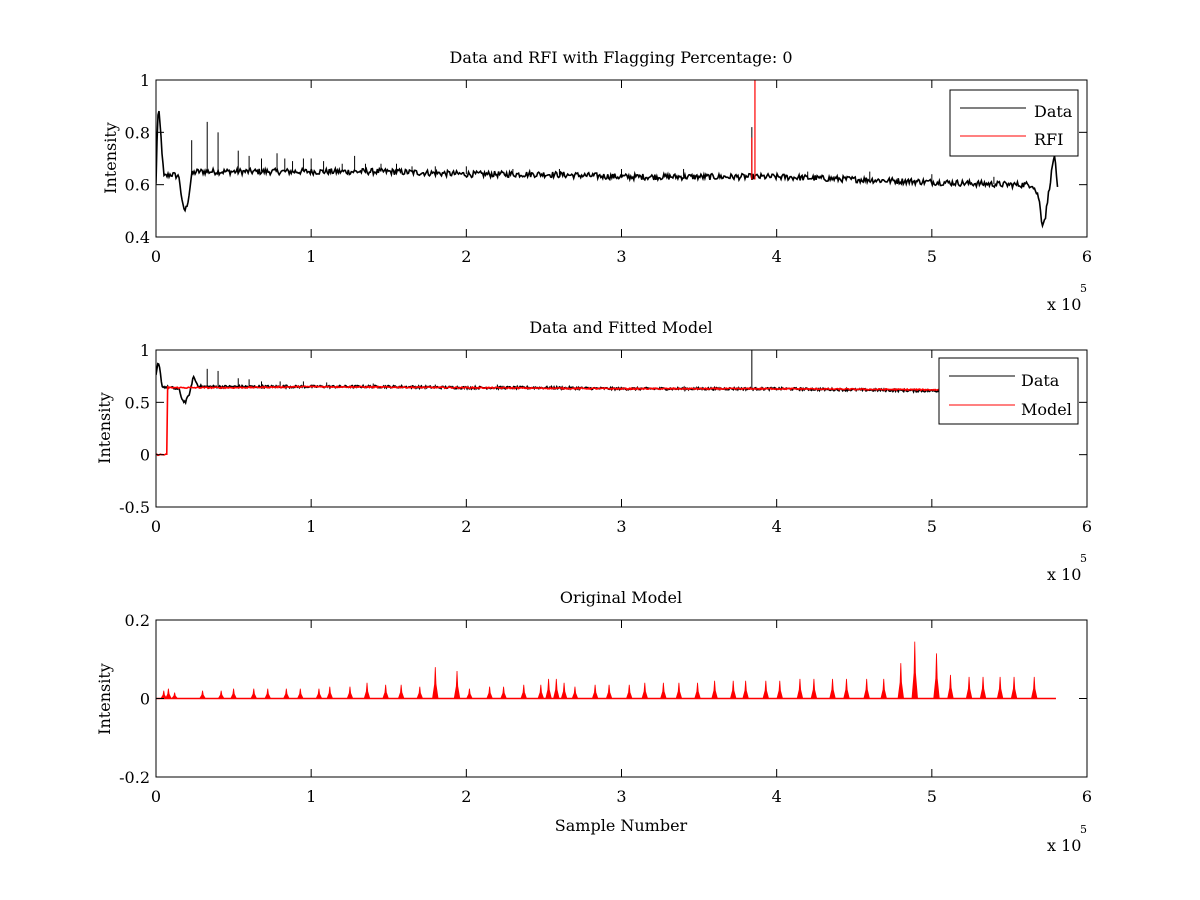  What do you see at coordinates (137, 620) in the screenshot?
I see `y-tick-label: 0.2` at bounding box center [137, 620].